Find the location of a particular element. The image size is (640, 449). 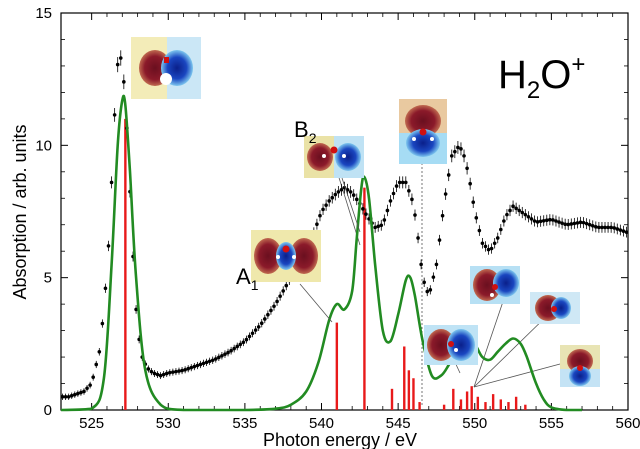

annotation-b2-sub: 2 is located at coordinates (313, 138).